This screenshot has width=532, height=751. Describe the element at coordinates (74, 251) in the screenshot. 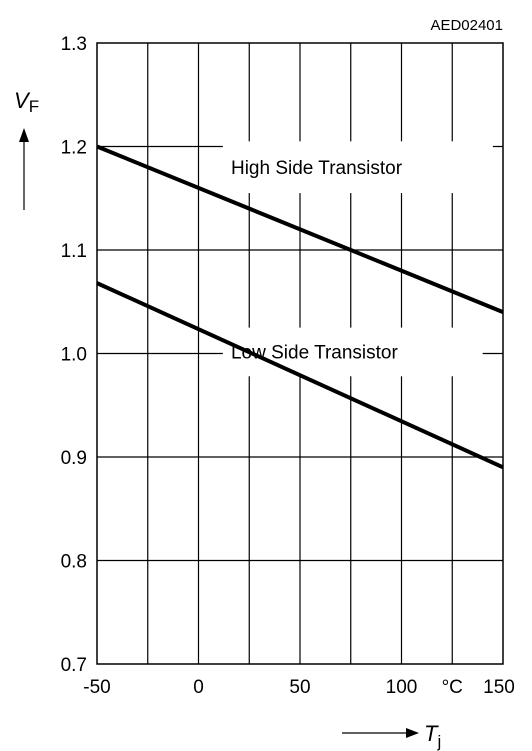

I see `y-tick-label: 1.1` at that location.